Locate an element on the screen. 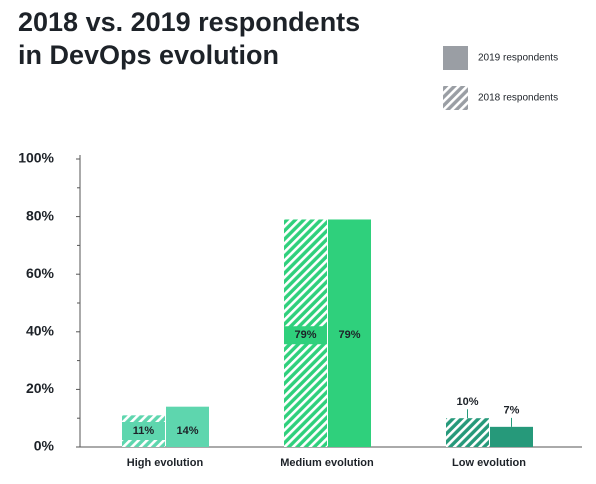  x-tick-label: Low evolution is located at coordinates (489, 463).